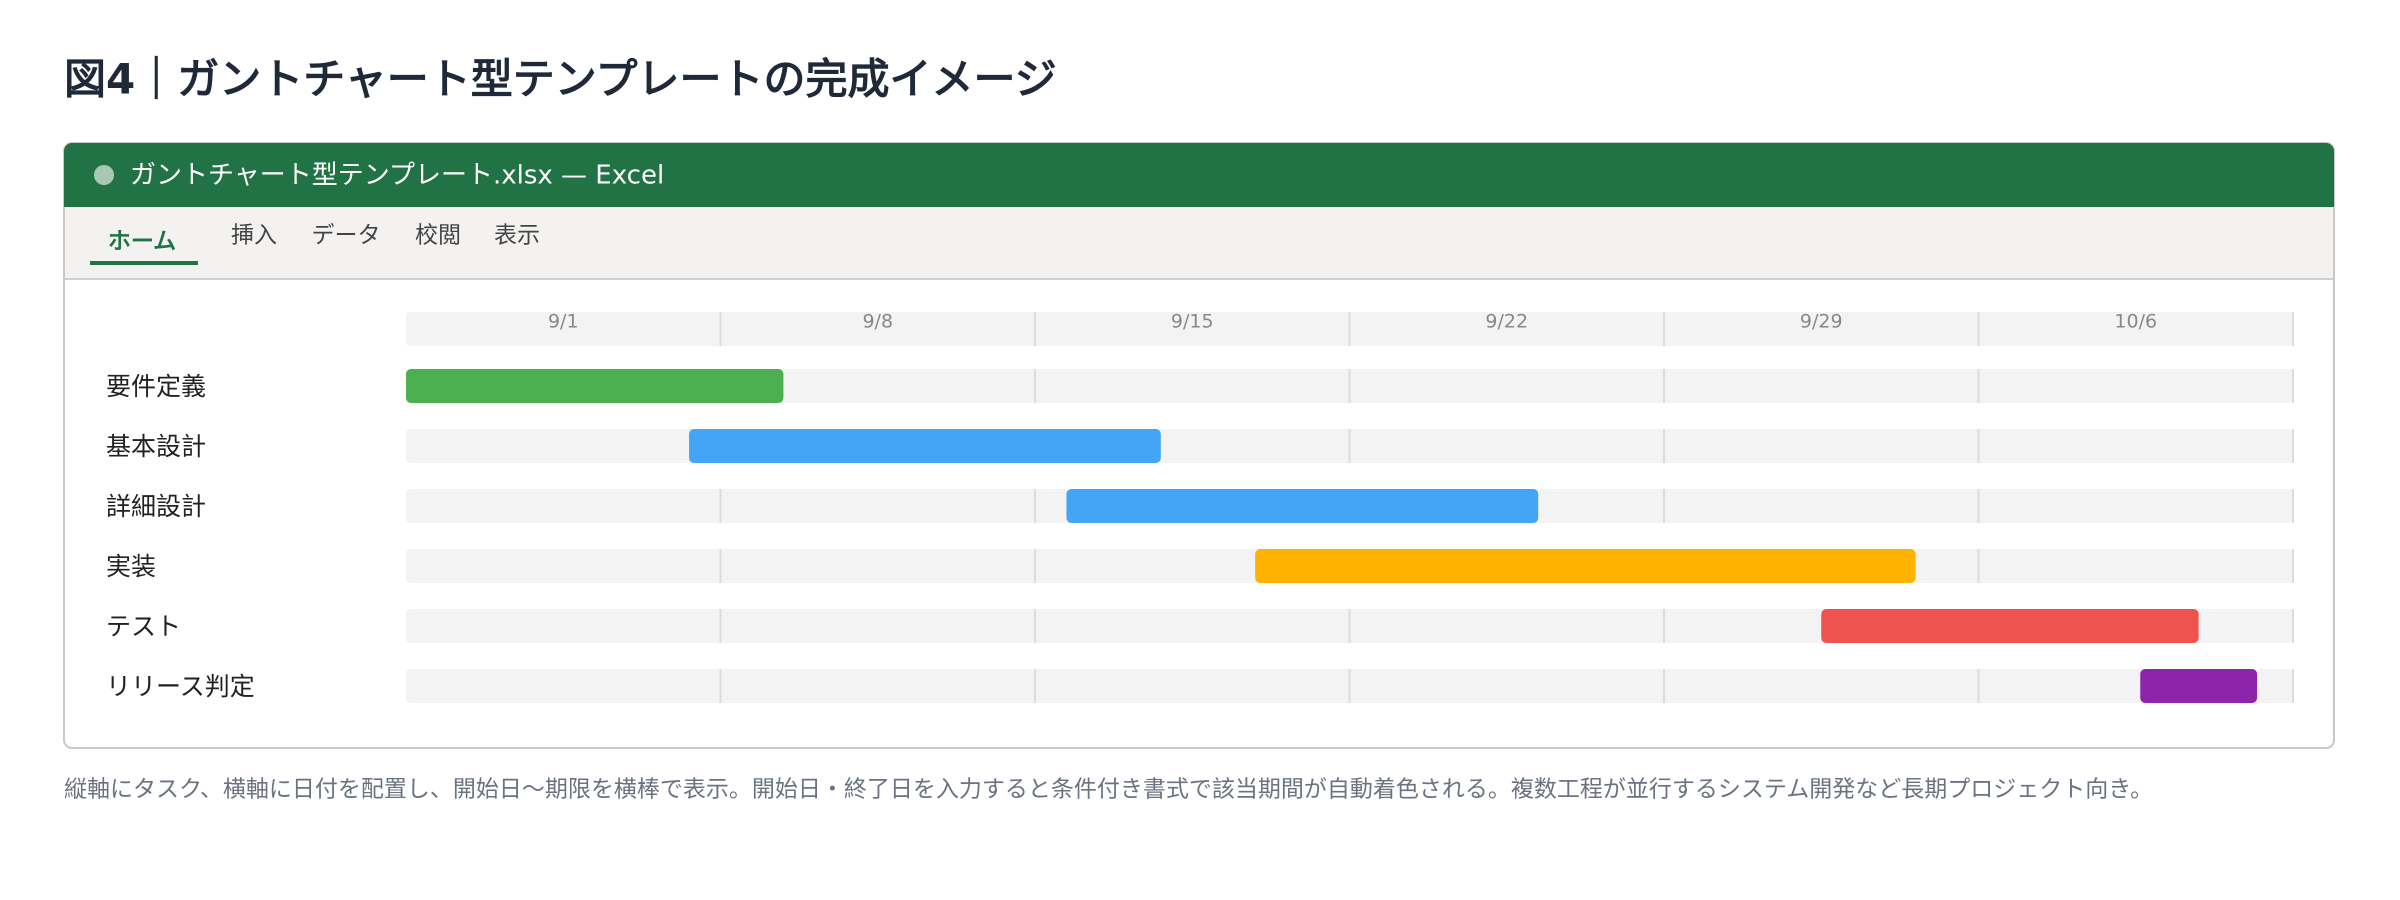  What do you see at coordinates (438, 236) in the screenshot?
I see `ribbon-tab: 校閲` at bounding box center [438, 236].